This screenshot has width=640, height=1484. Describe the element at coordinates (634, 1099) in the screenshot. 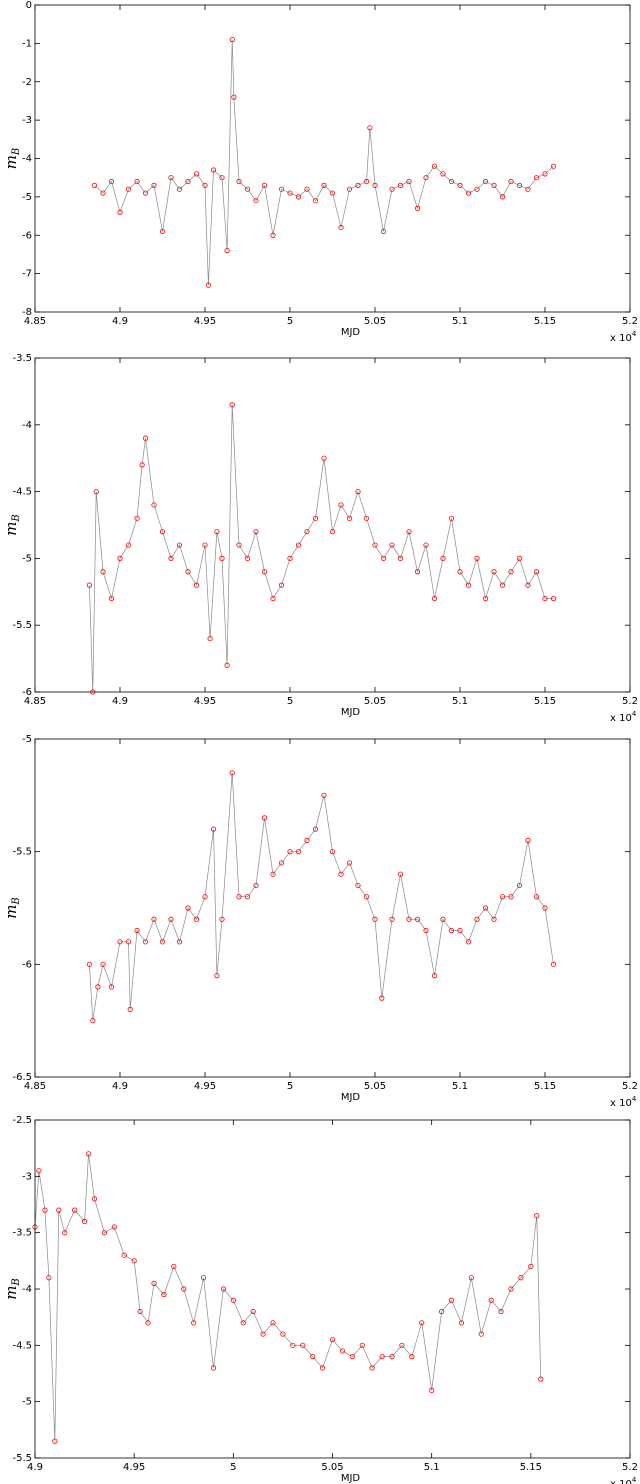

I see `x-multiplier-exp: 4` at that location.